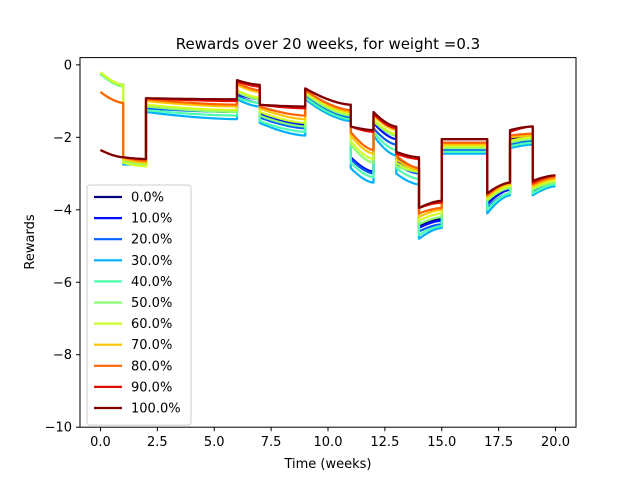  I want to click on legend-label: 70.0%, so click(151, 345).